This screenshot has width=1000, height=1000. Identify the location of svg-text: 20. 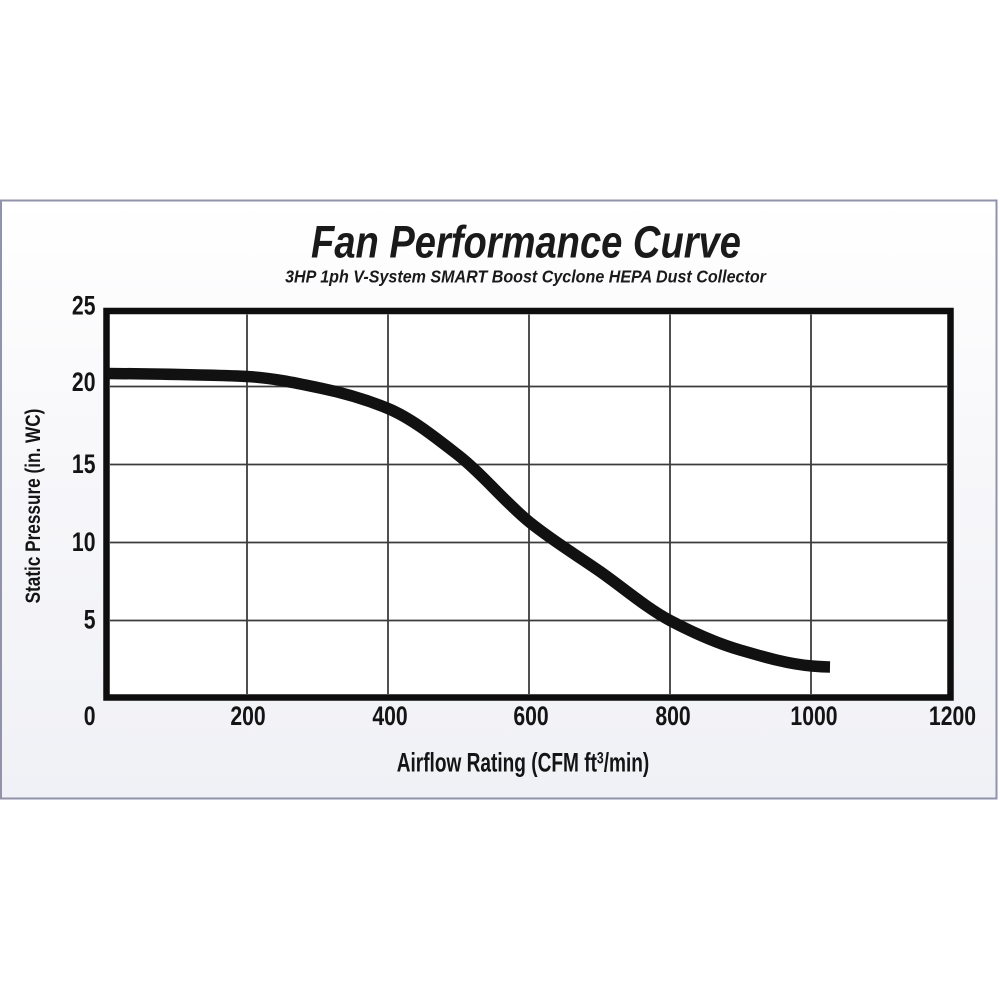
(84, 383).